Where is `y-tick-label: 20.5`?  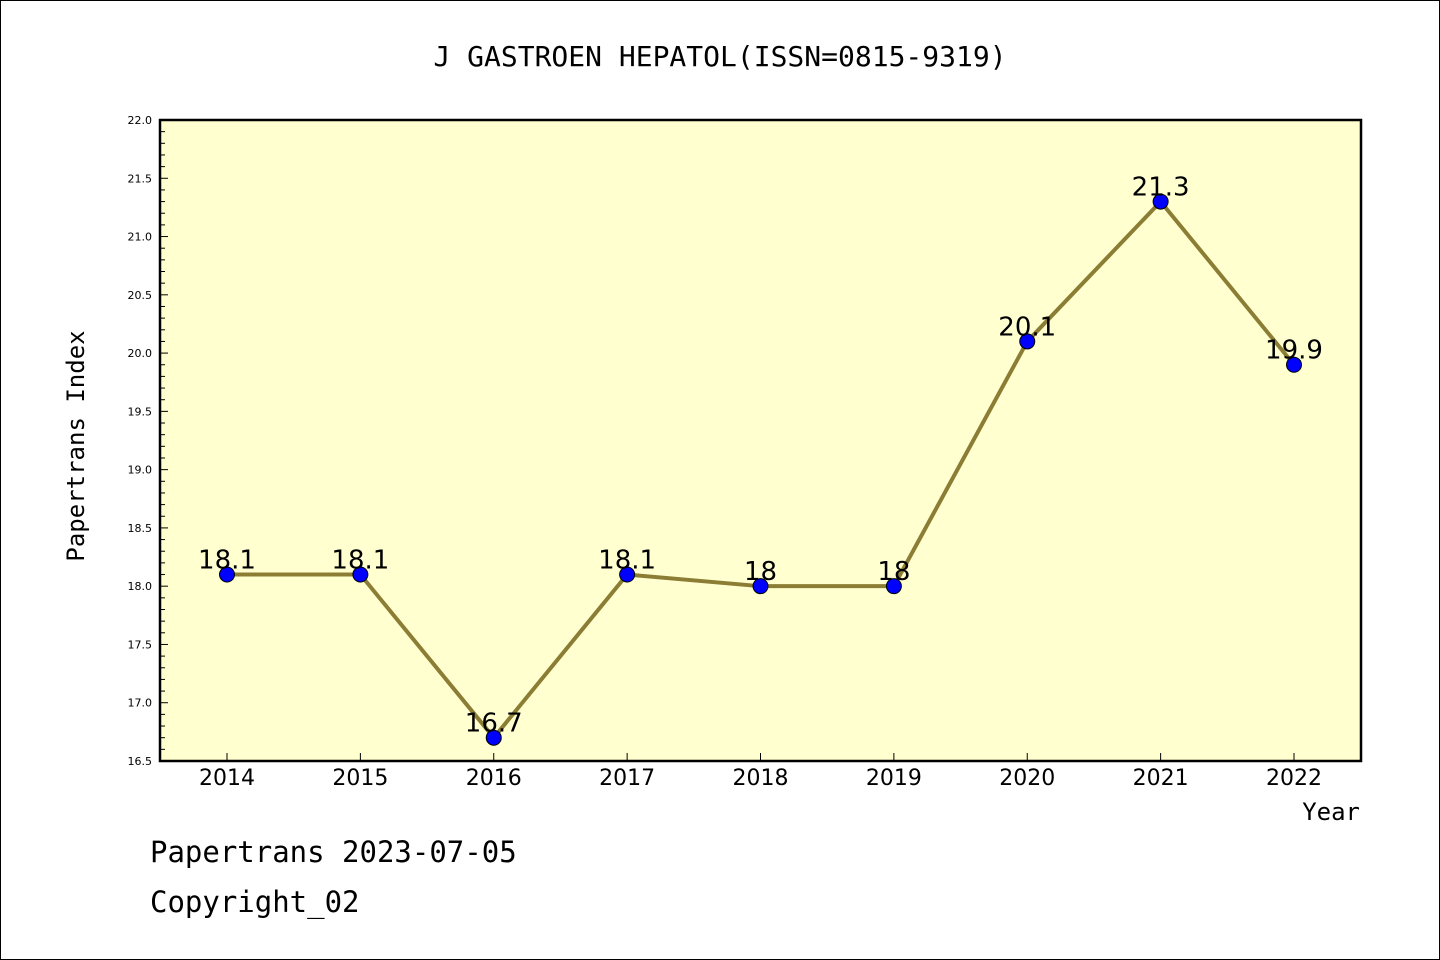 y-tick-label: 20.5 is located at coordinates (140, 295).